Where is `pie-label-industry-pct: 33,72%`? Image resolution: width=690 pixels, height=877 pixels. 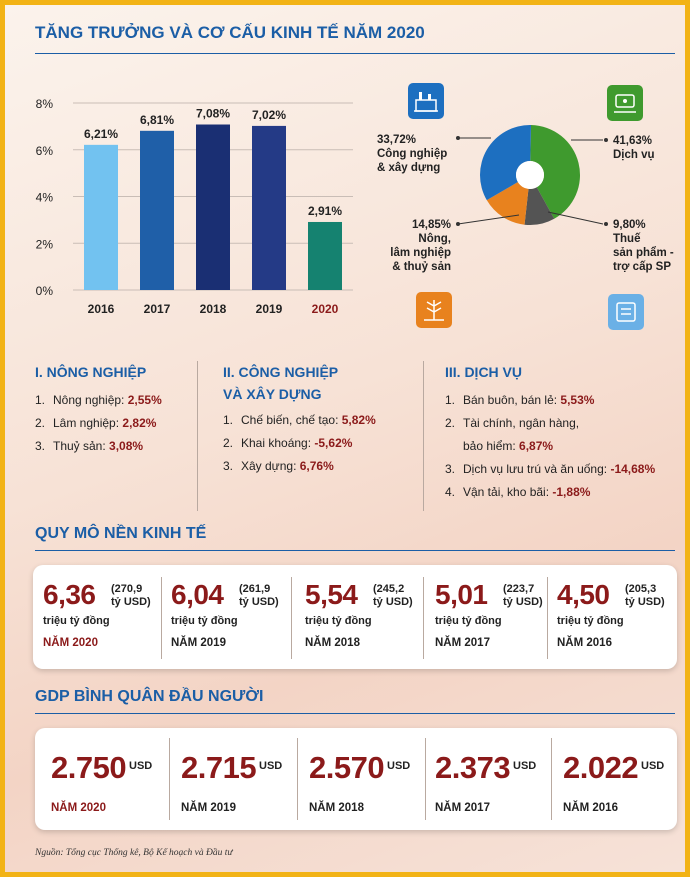 pie-label-industry-pct: 33,72% is located at coordinates (397, 140).